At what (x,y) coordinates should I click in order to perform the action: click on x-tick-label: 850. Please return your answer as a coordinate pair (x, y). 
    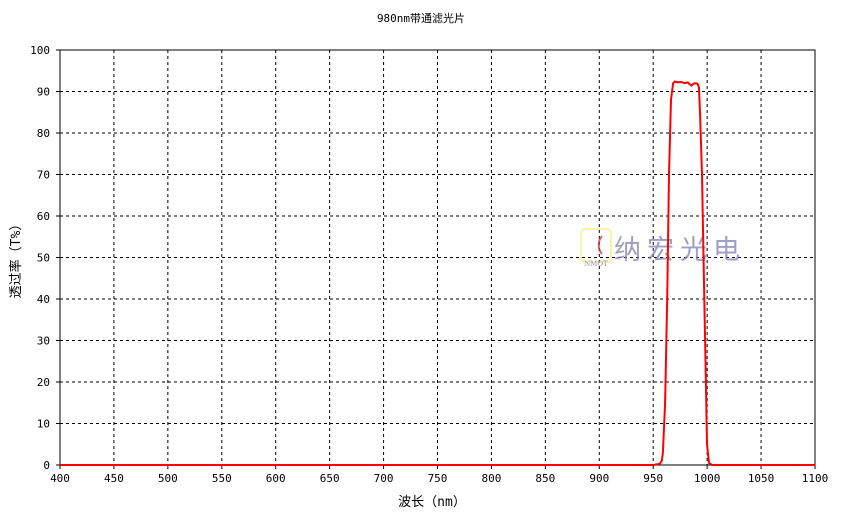
    Looking at the image, I should click on (545, 478).